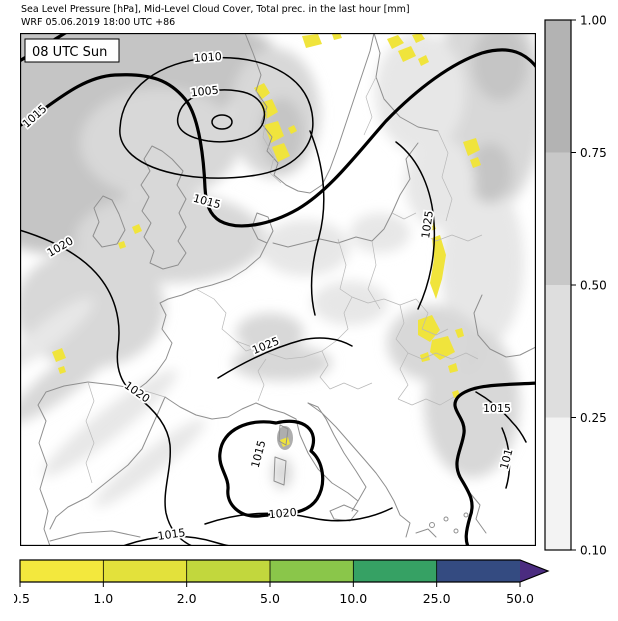 The image size is (618, 621). Describe the element at coordinates (593, 21) in the screenshot. I see `cloud-colorbar-tick-label: 1.00` at that location.